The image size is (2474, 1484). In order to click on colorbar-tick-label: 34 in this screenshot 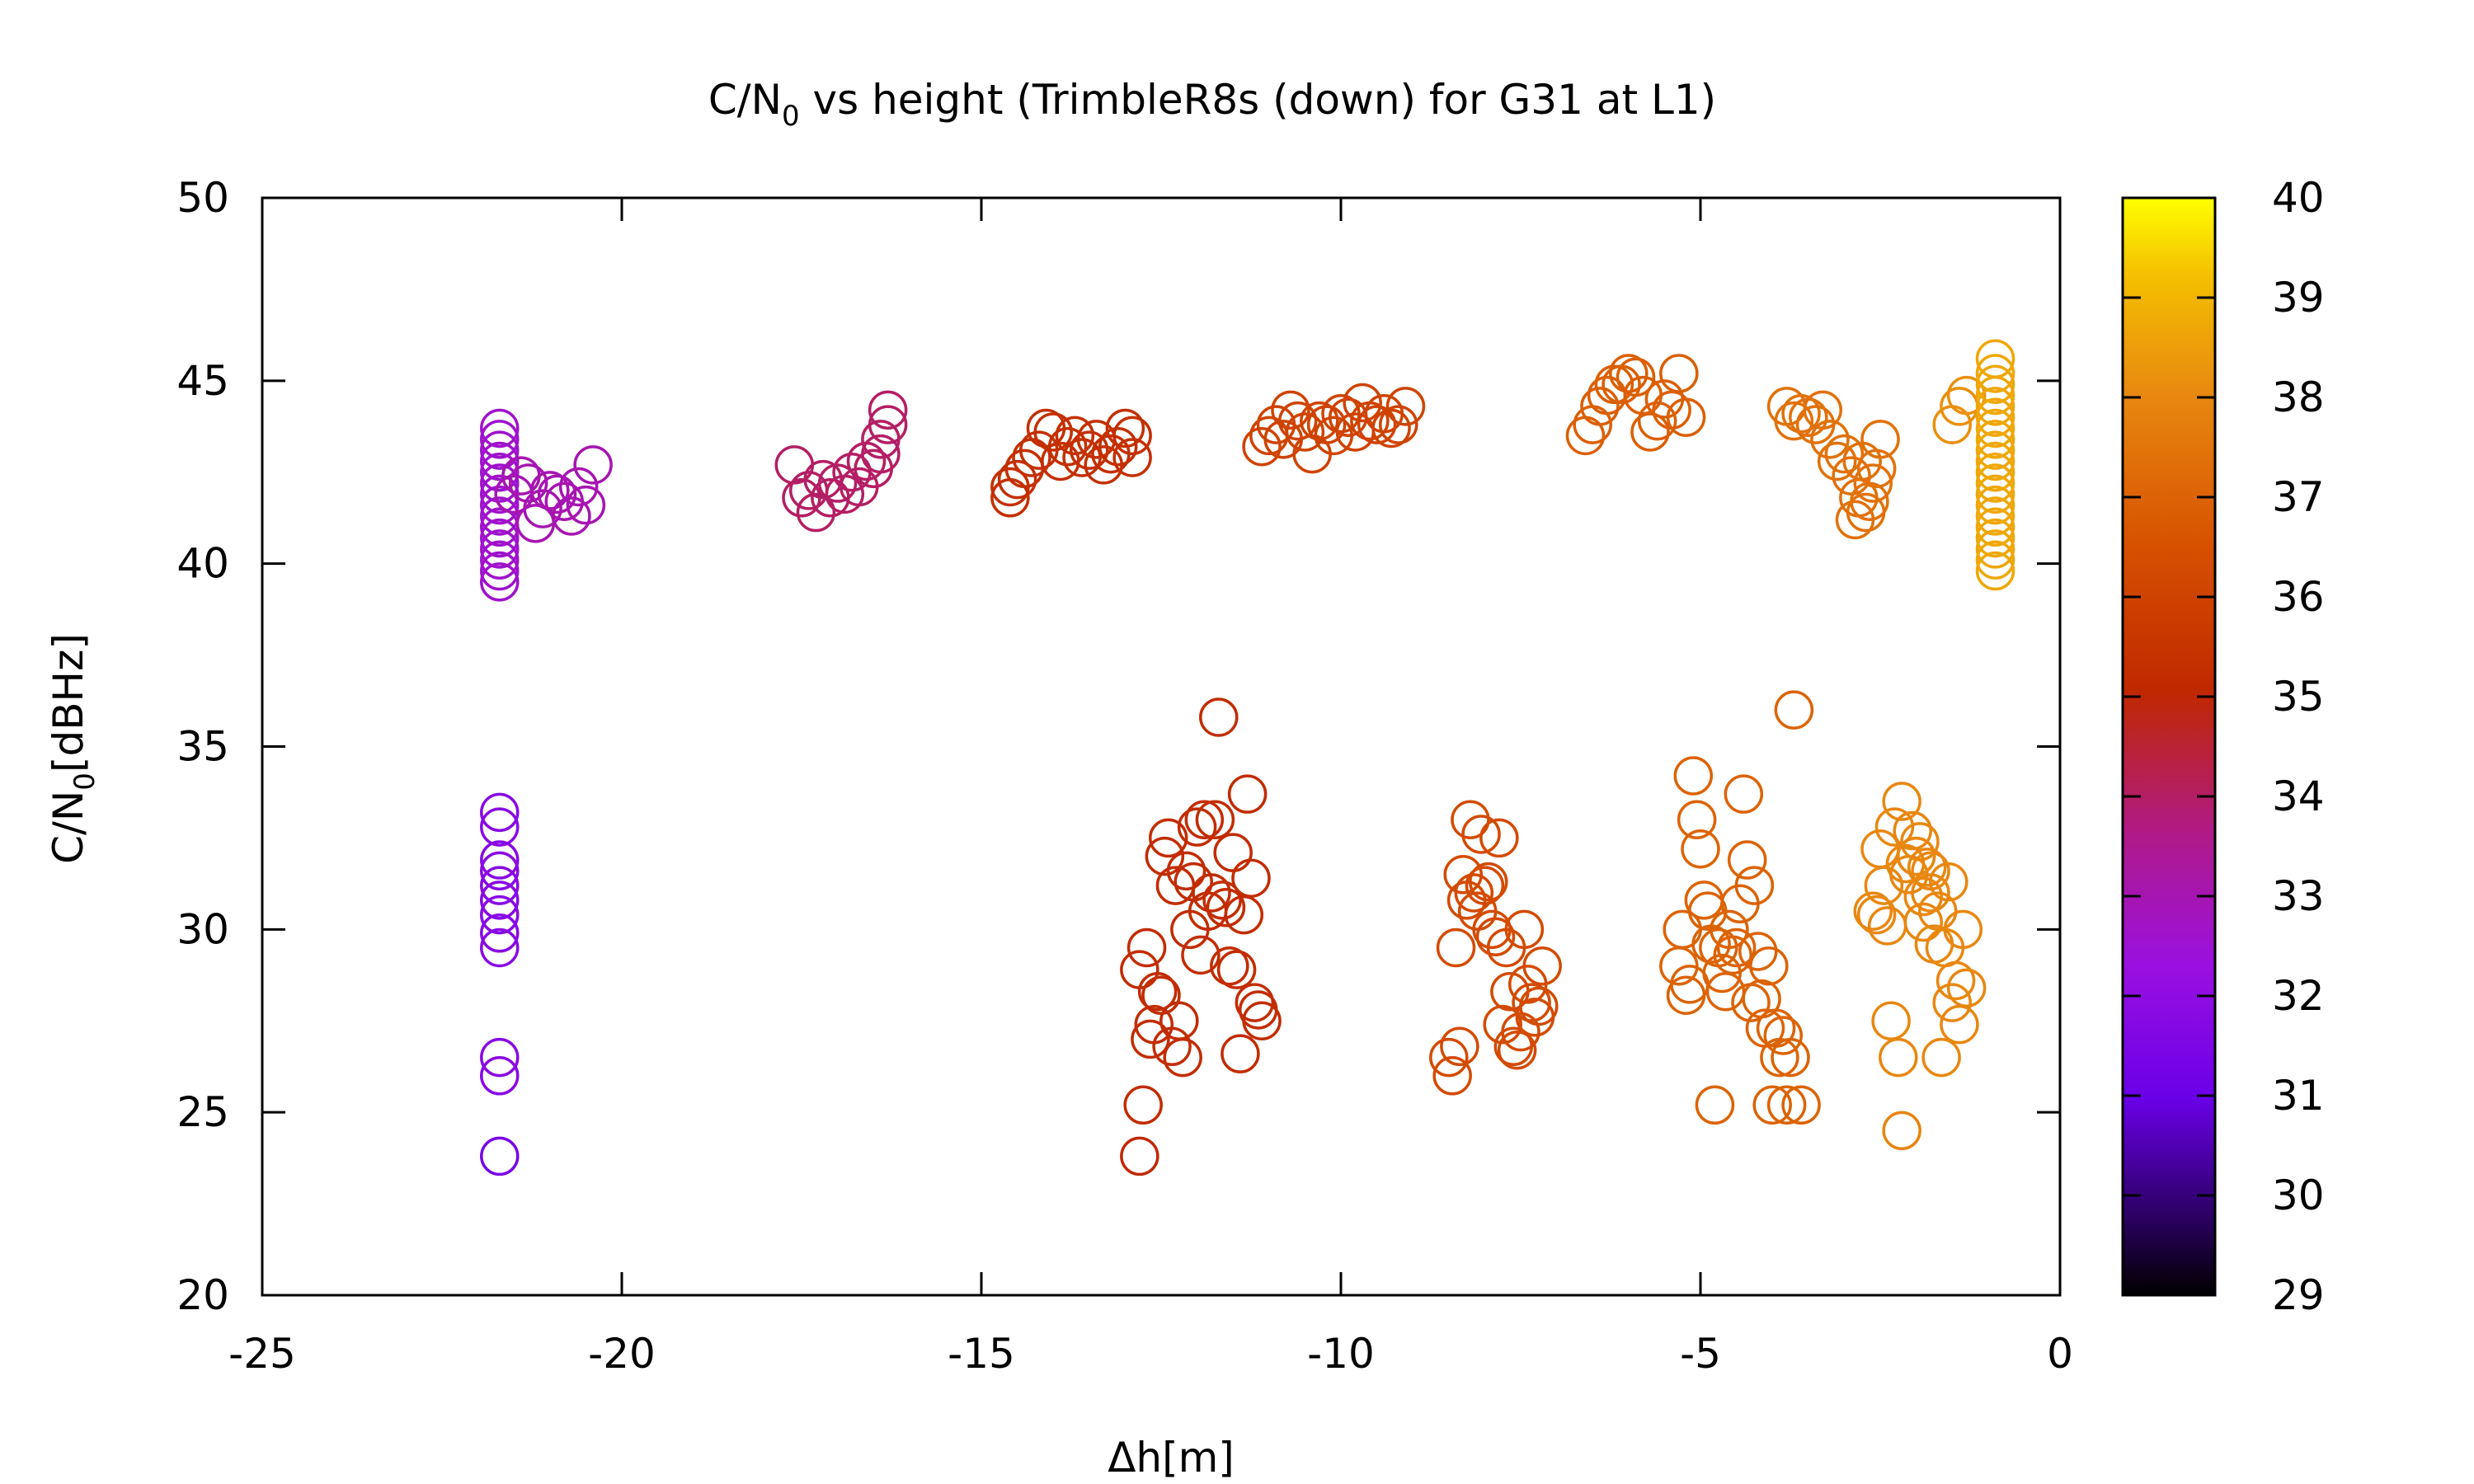, I will do `click(2298, 796)`.